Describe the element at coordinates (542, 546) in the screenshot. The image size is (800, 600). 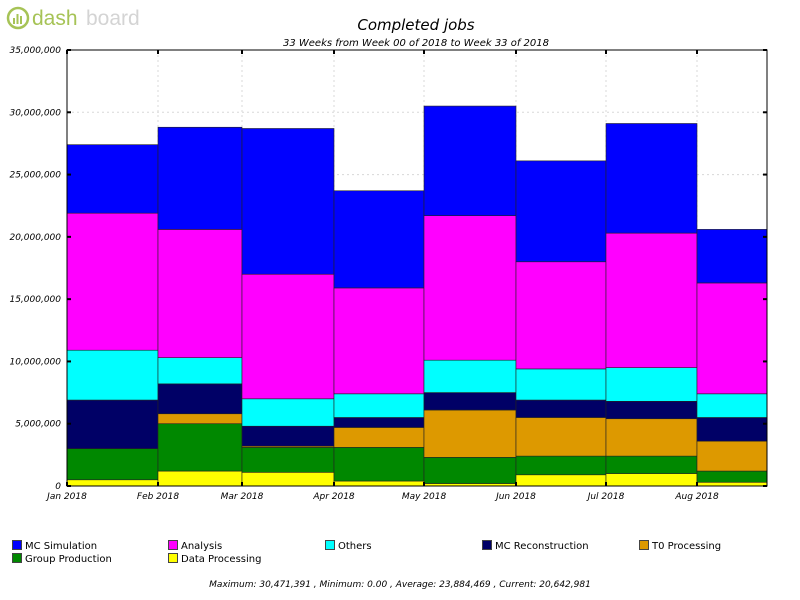
I see `legend-label: MC Reconstruction` at that location.